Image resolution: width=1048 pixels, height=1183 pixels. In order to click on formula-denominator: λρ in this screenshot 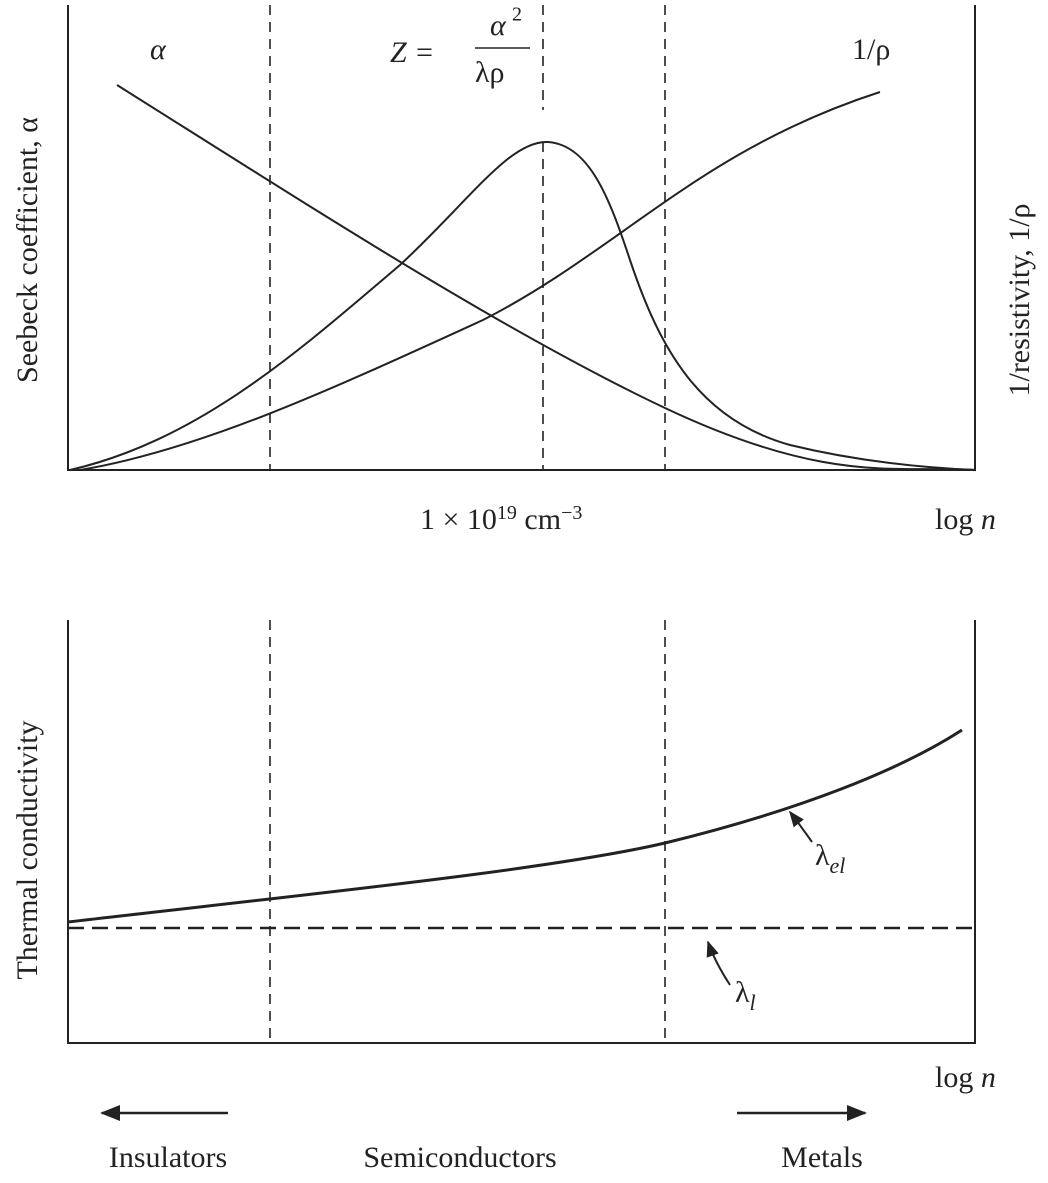, I will do `click(490, 72)`.